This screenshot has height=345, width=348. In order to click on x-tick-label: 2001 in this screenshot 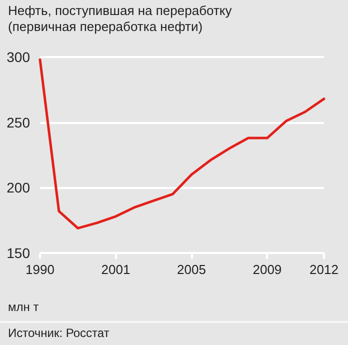, I will do `click(115, 269)`.